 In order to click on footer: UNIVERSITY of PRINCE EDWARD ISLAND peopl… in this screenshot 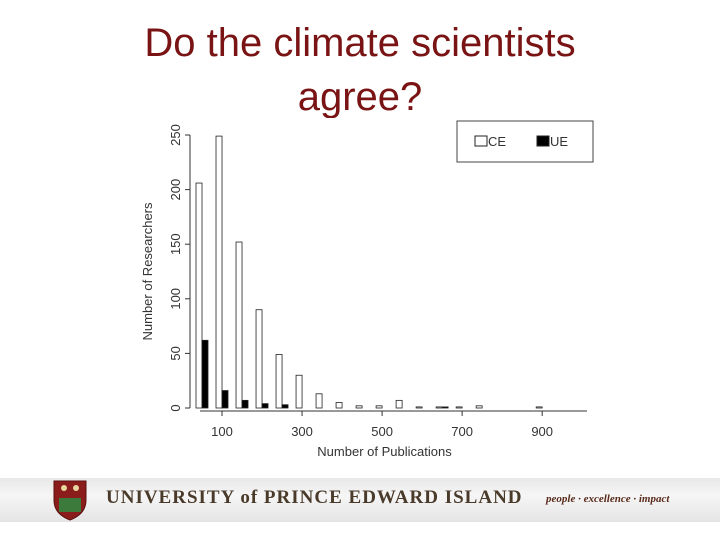, I will do `click(360, 500)`.